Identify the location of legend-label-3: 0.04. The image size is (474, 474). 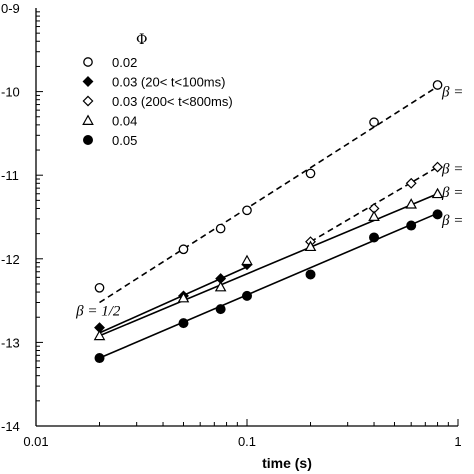
(124, 121).